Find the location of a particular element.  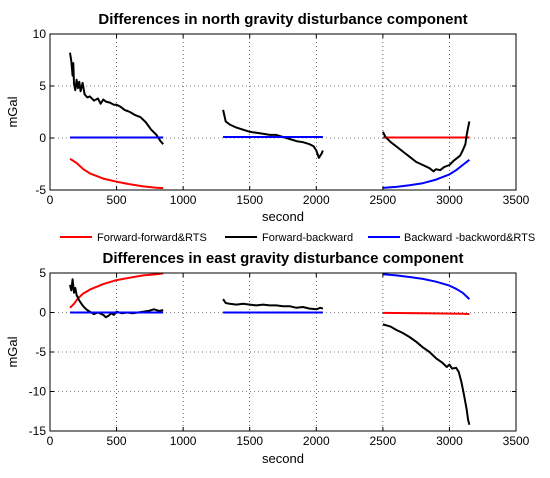

east-y-tick-label: 0 is located at coordinates (42, 313).